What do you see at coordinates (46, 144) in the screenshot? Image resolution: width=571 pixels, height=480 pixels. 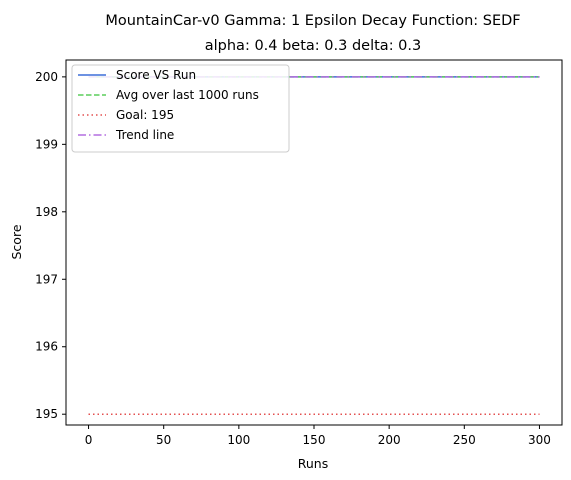 I see `y-tick-label: 199` at bounding box center [46, 144].